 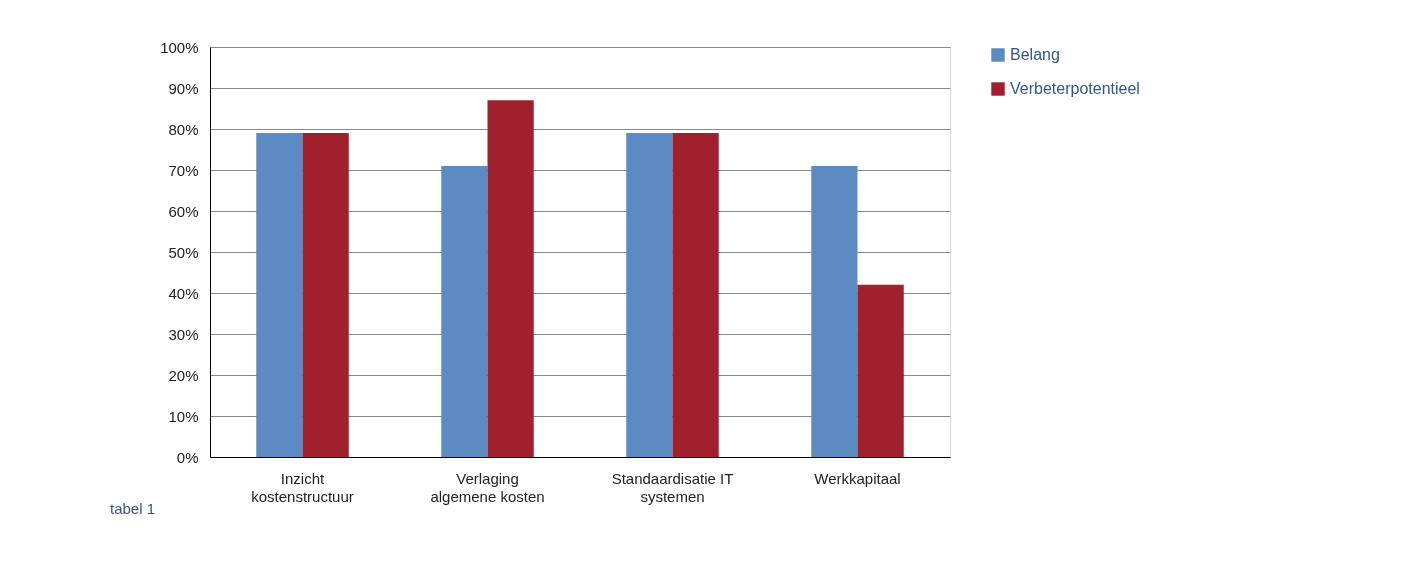 What do you see at coordinates (183, 129) in the screenshot?
I see `y-tick-label: 80%` at bounding box center [183, 129].